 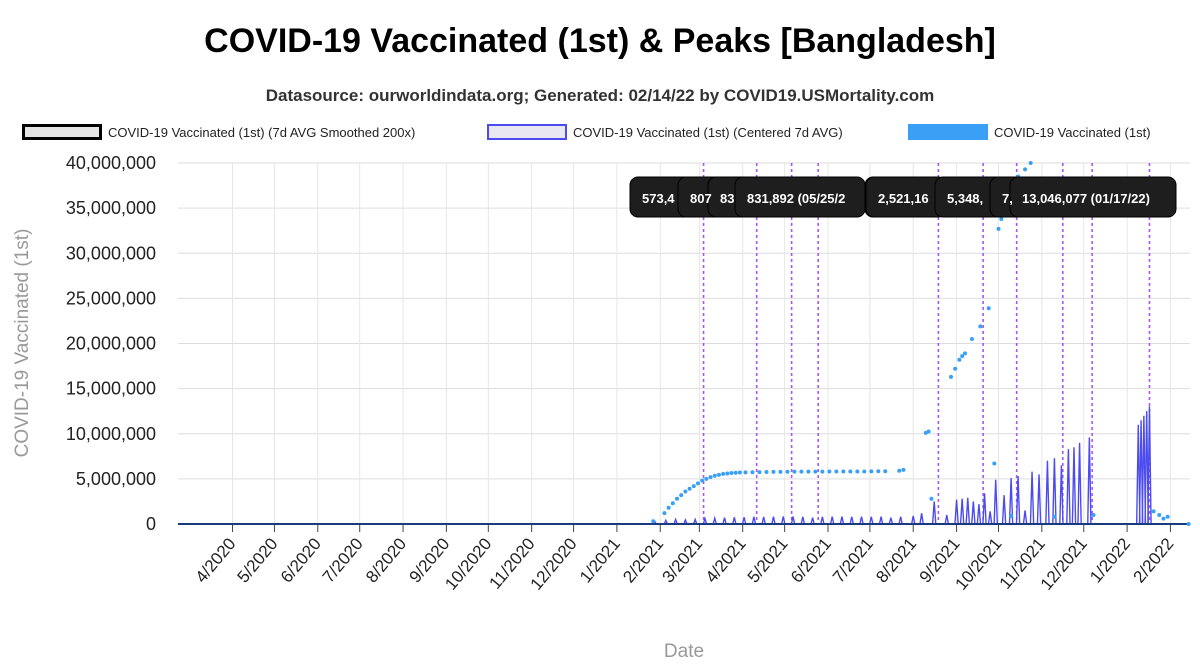 What do you see at coordinates (726, 560) in the screenshot?
I see `x-tick-label: 4/2021` at bounding box center [726, 560].